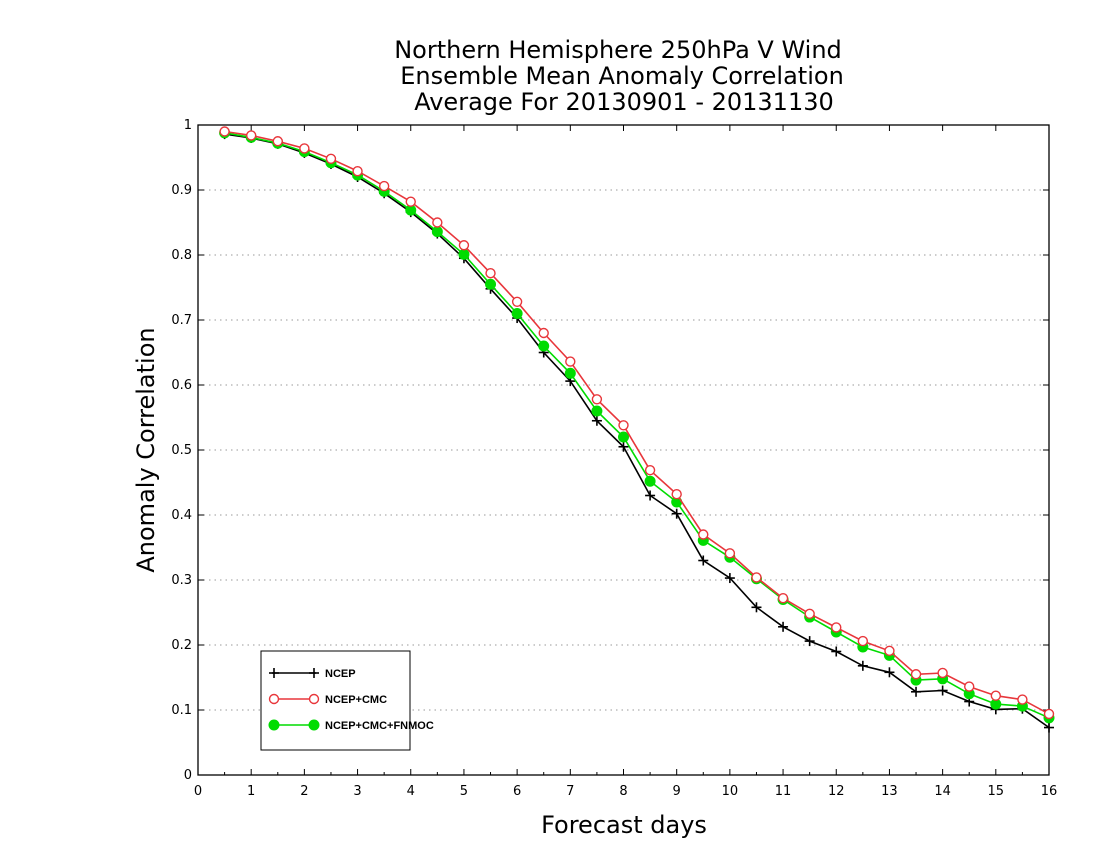  Describe the element at coordinates (570, 791) in the screenshot. I see `x-tick-label: 7` at that location.